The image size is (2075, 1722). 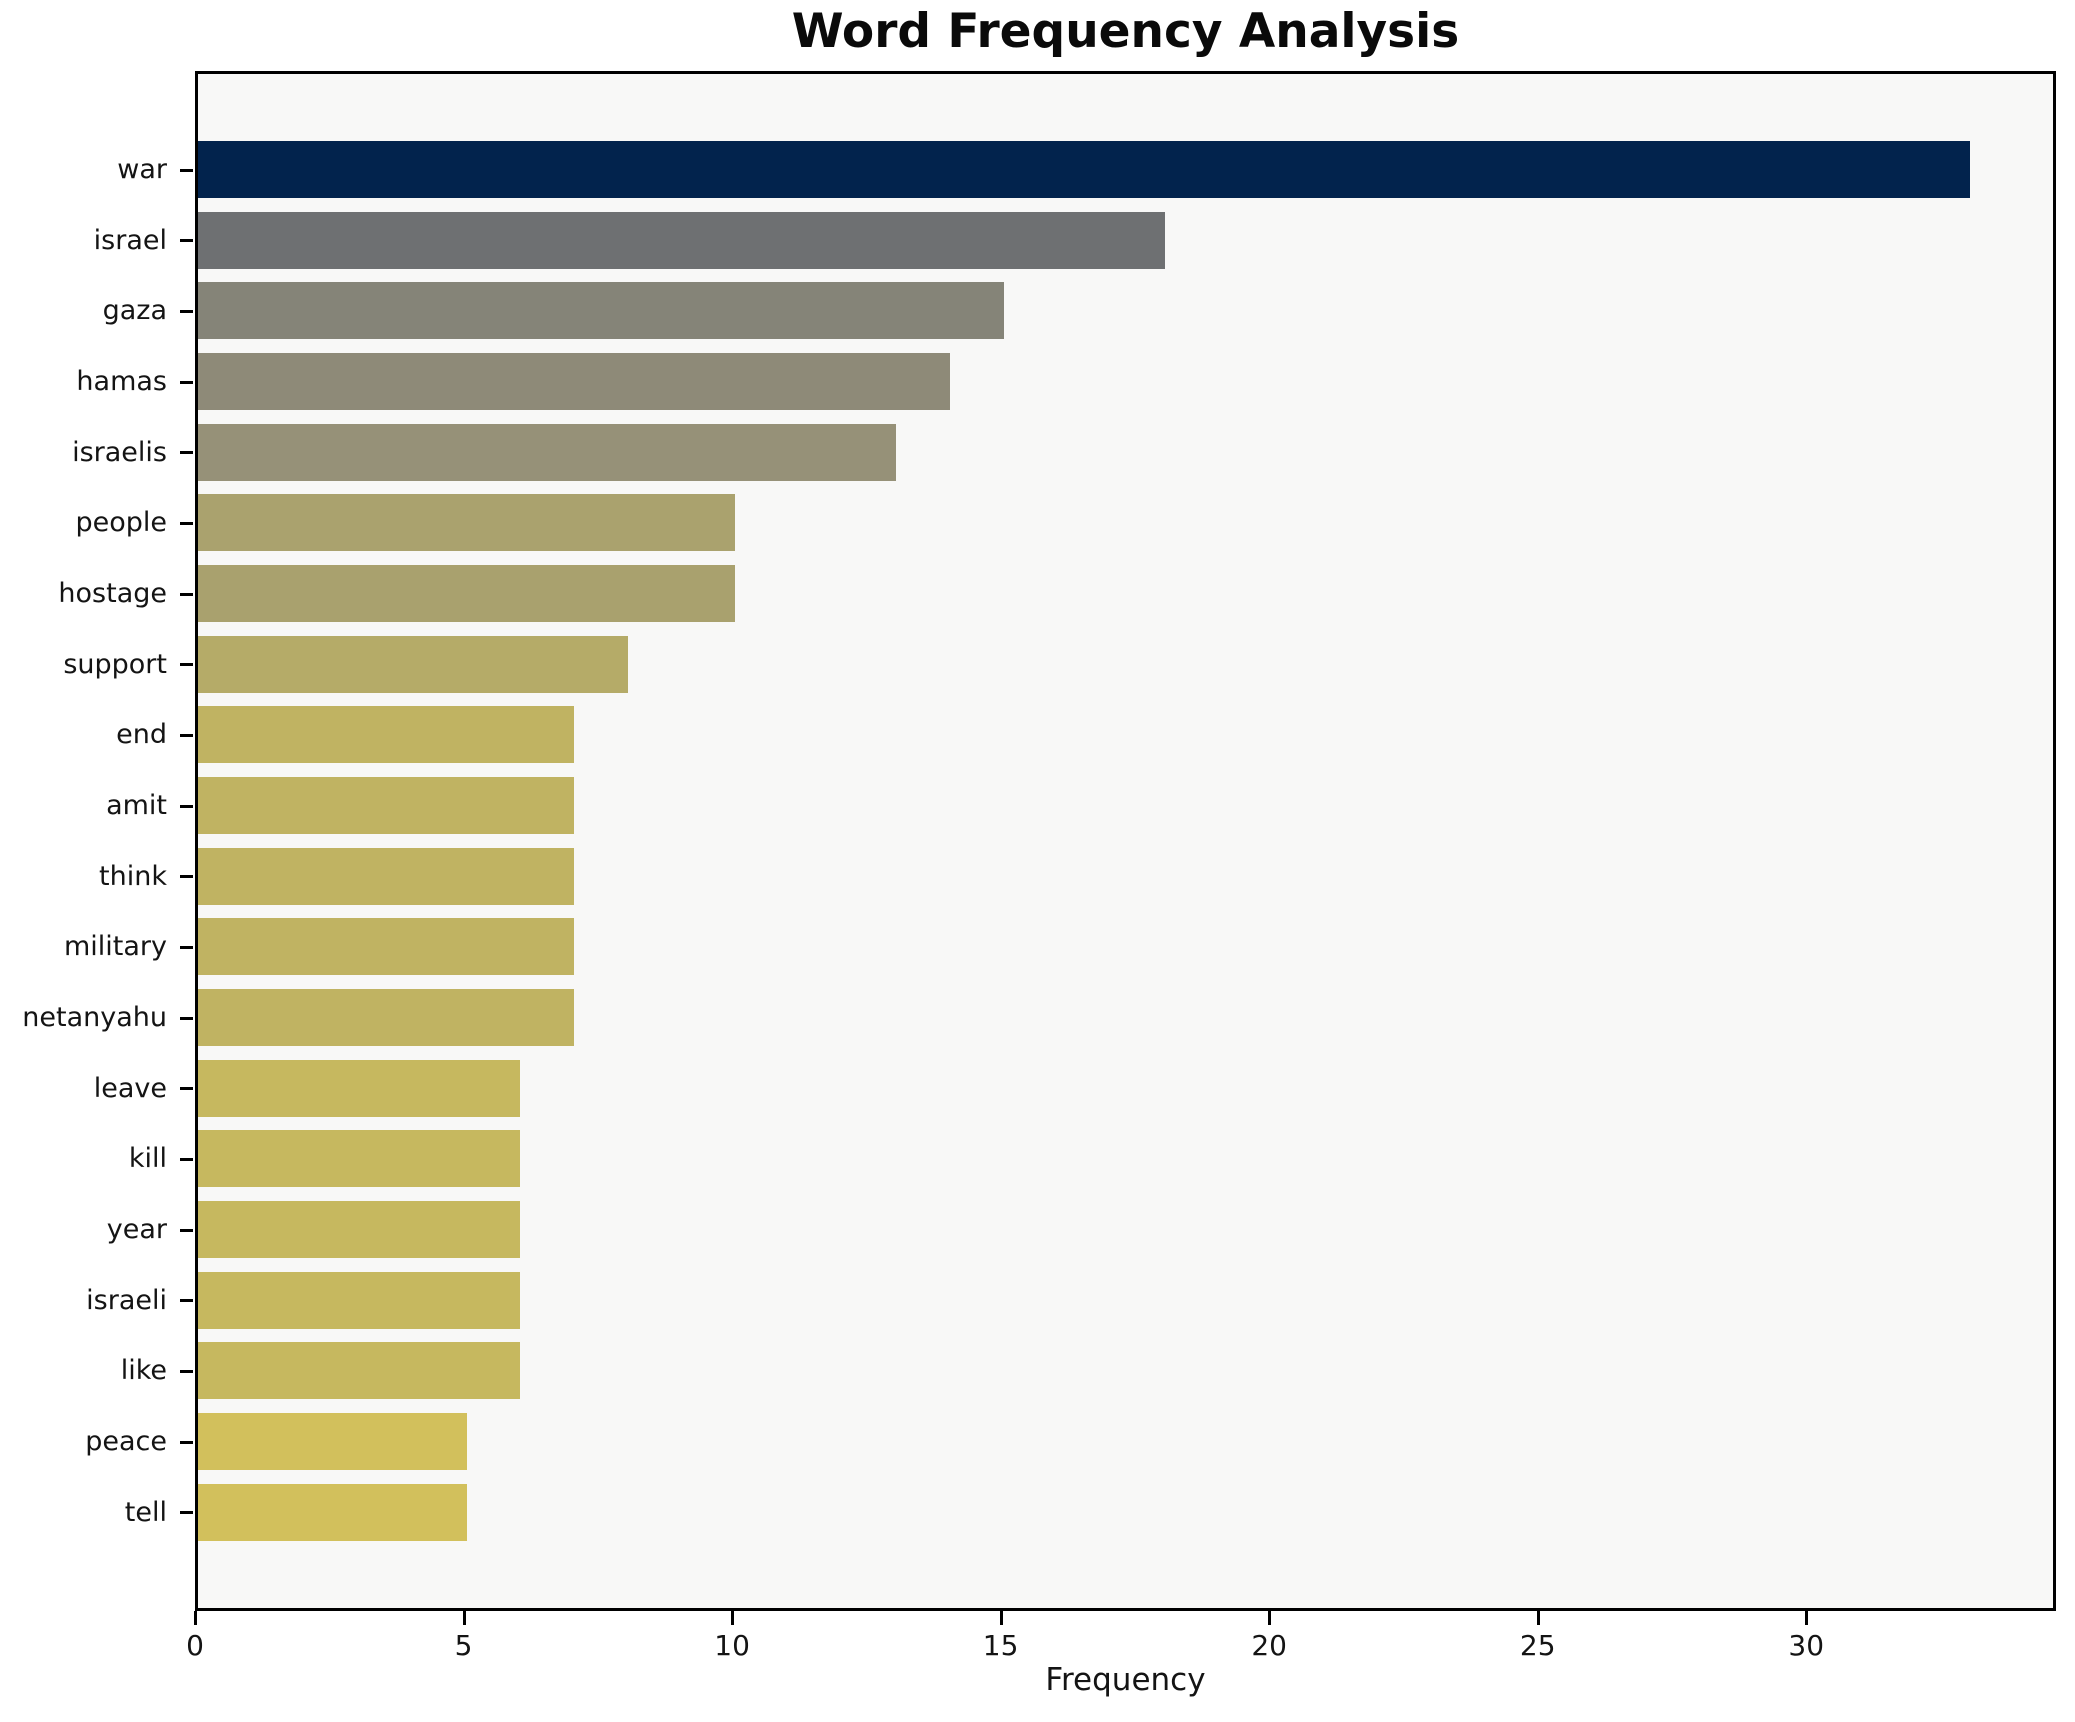 I want to click on x-tick-label: 5, so click(x=463, y=1645).